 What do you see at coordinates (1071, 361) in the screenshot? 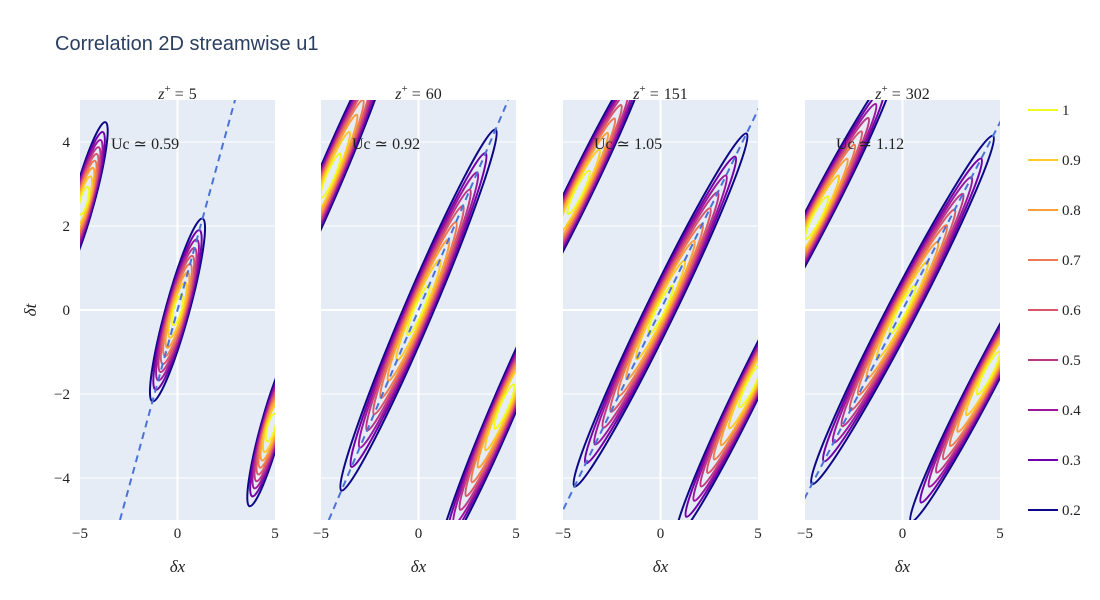
I see `legend-label: 0.5` at bounding box center [1071, 361].